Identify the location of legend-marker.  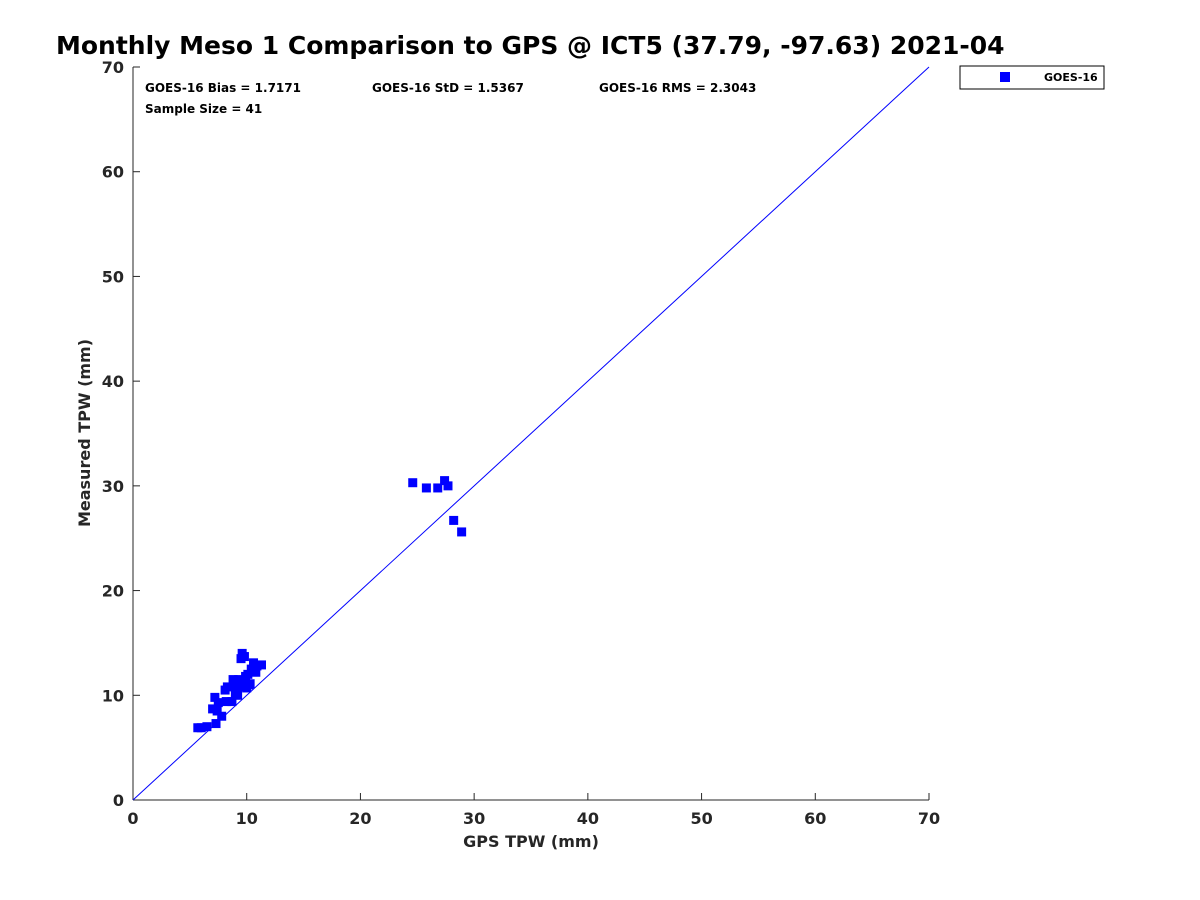
(1005, 77).